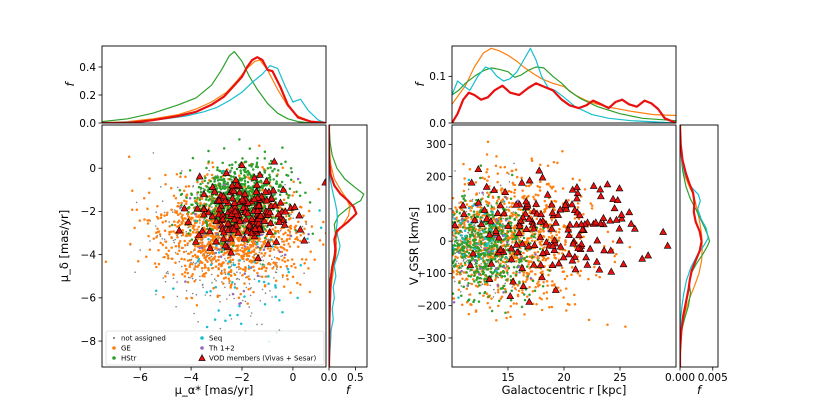 The image size is (830, 415). What do you see at coordinates (562, 235) in the screenshot?
I see `scatter-group-vod-members-vivas-sesar-` at bounding box center [562, 235].